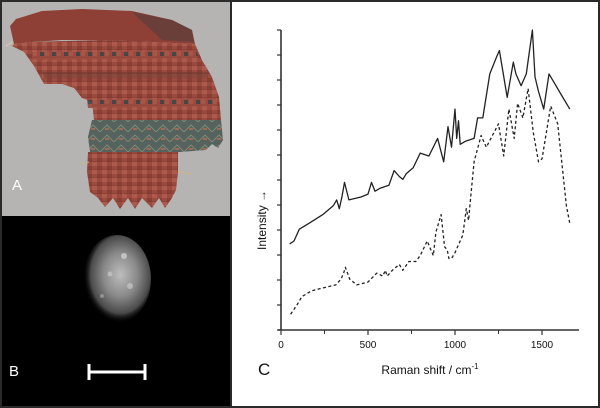 The width and height of the screenshot is (600, 408). Describe the element at coordinates (262, 220) in the screenshot. I see `y-axis-title: Intensity →` at that location.